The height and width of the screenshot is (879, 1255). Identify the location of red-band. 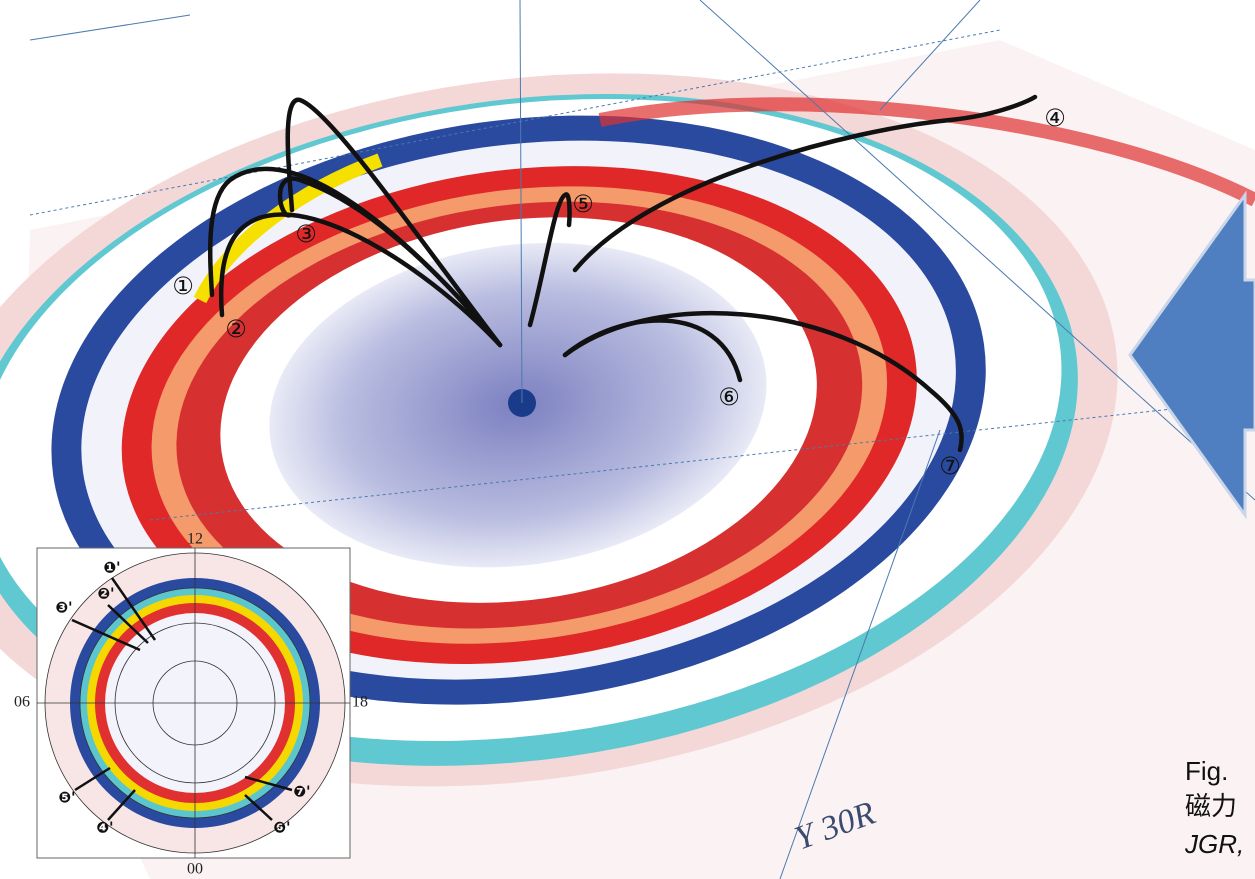
(926, 152).